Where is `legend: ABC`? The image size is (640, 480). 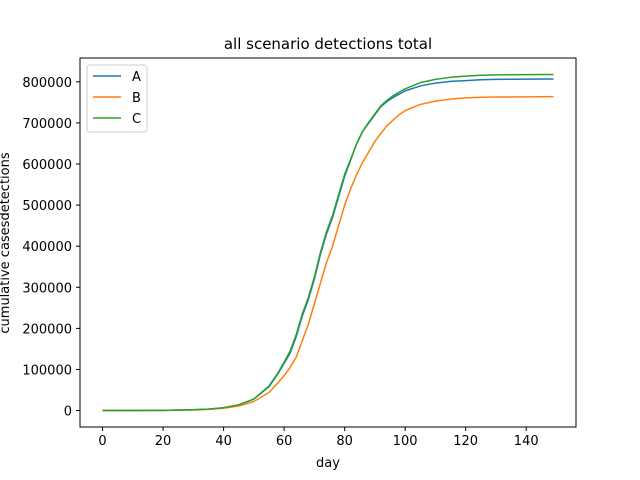 legend: ABC is located at coordinates (117, 98).